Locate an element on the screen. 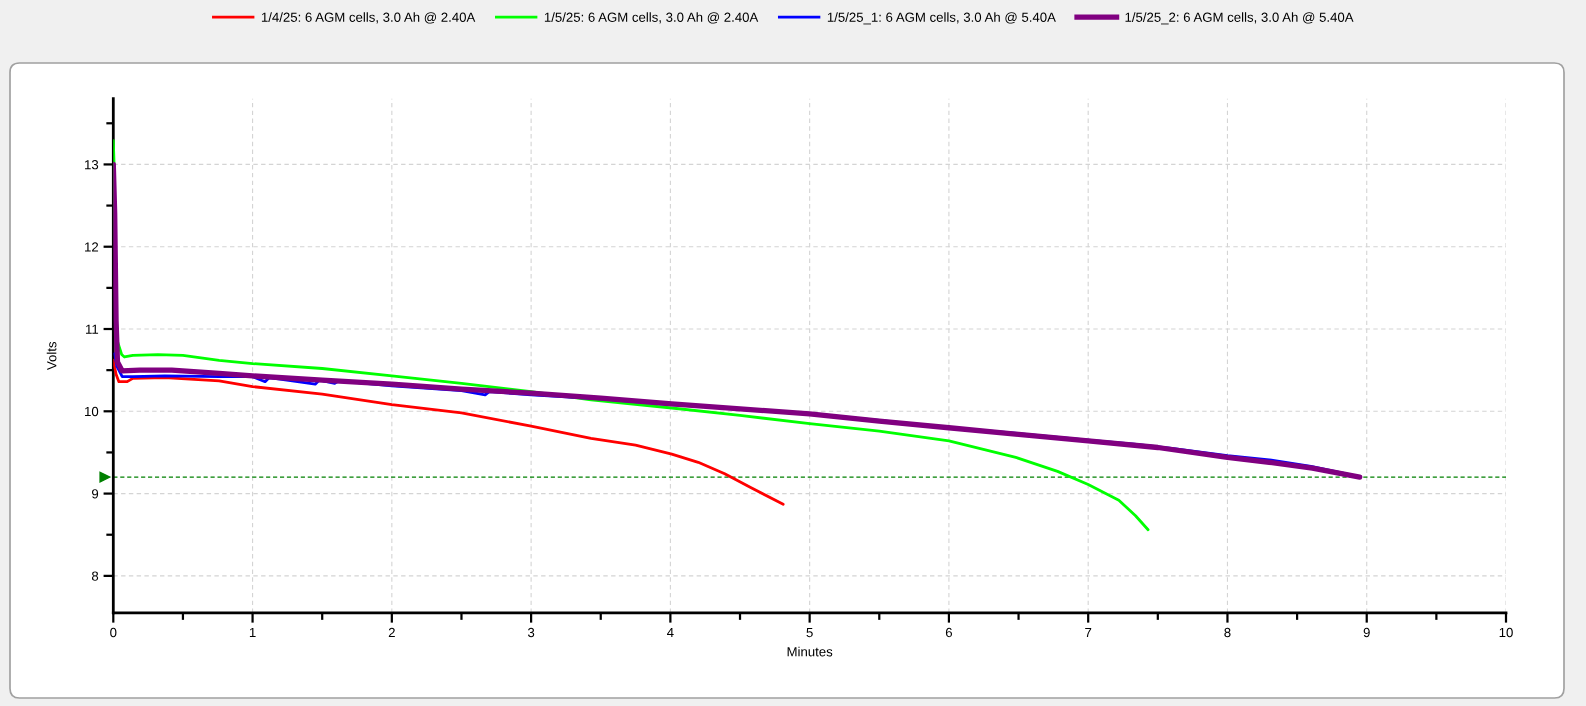 Image resolution: width=1586 pixels, height=706 pixels. x-tick-label: 9 is located at coordinates (1366, 632).